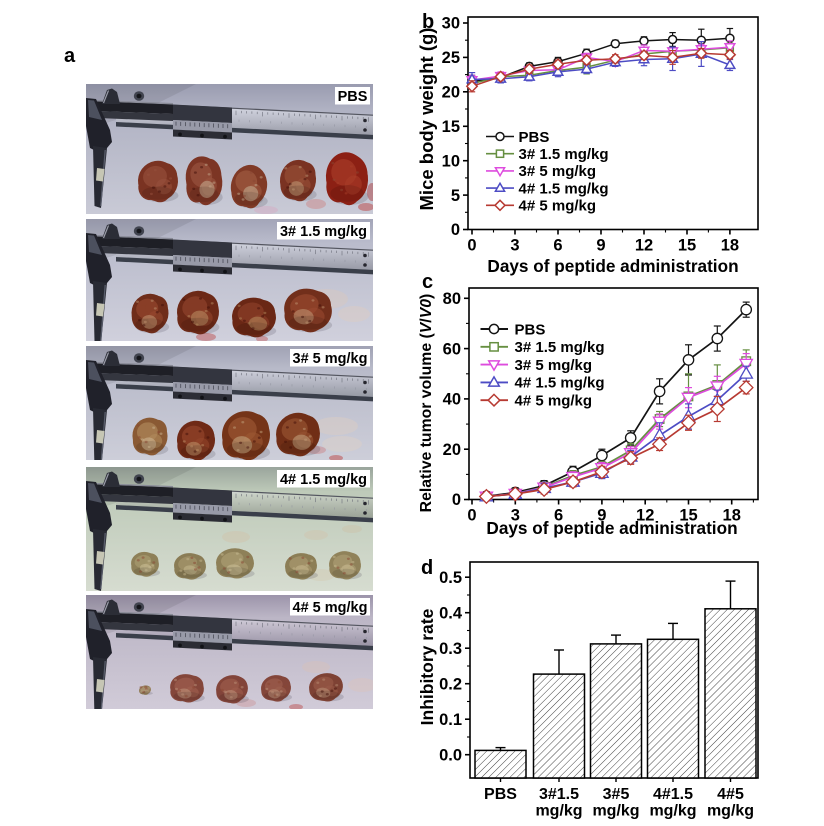 Image resolution: width=824 pixels, height=826 pixels. What do you see at coordinates (70, 56) in the screenshot?
I see `svg-text: a` at bounding box center [70, 56].